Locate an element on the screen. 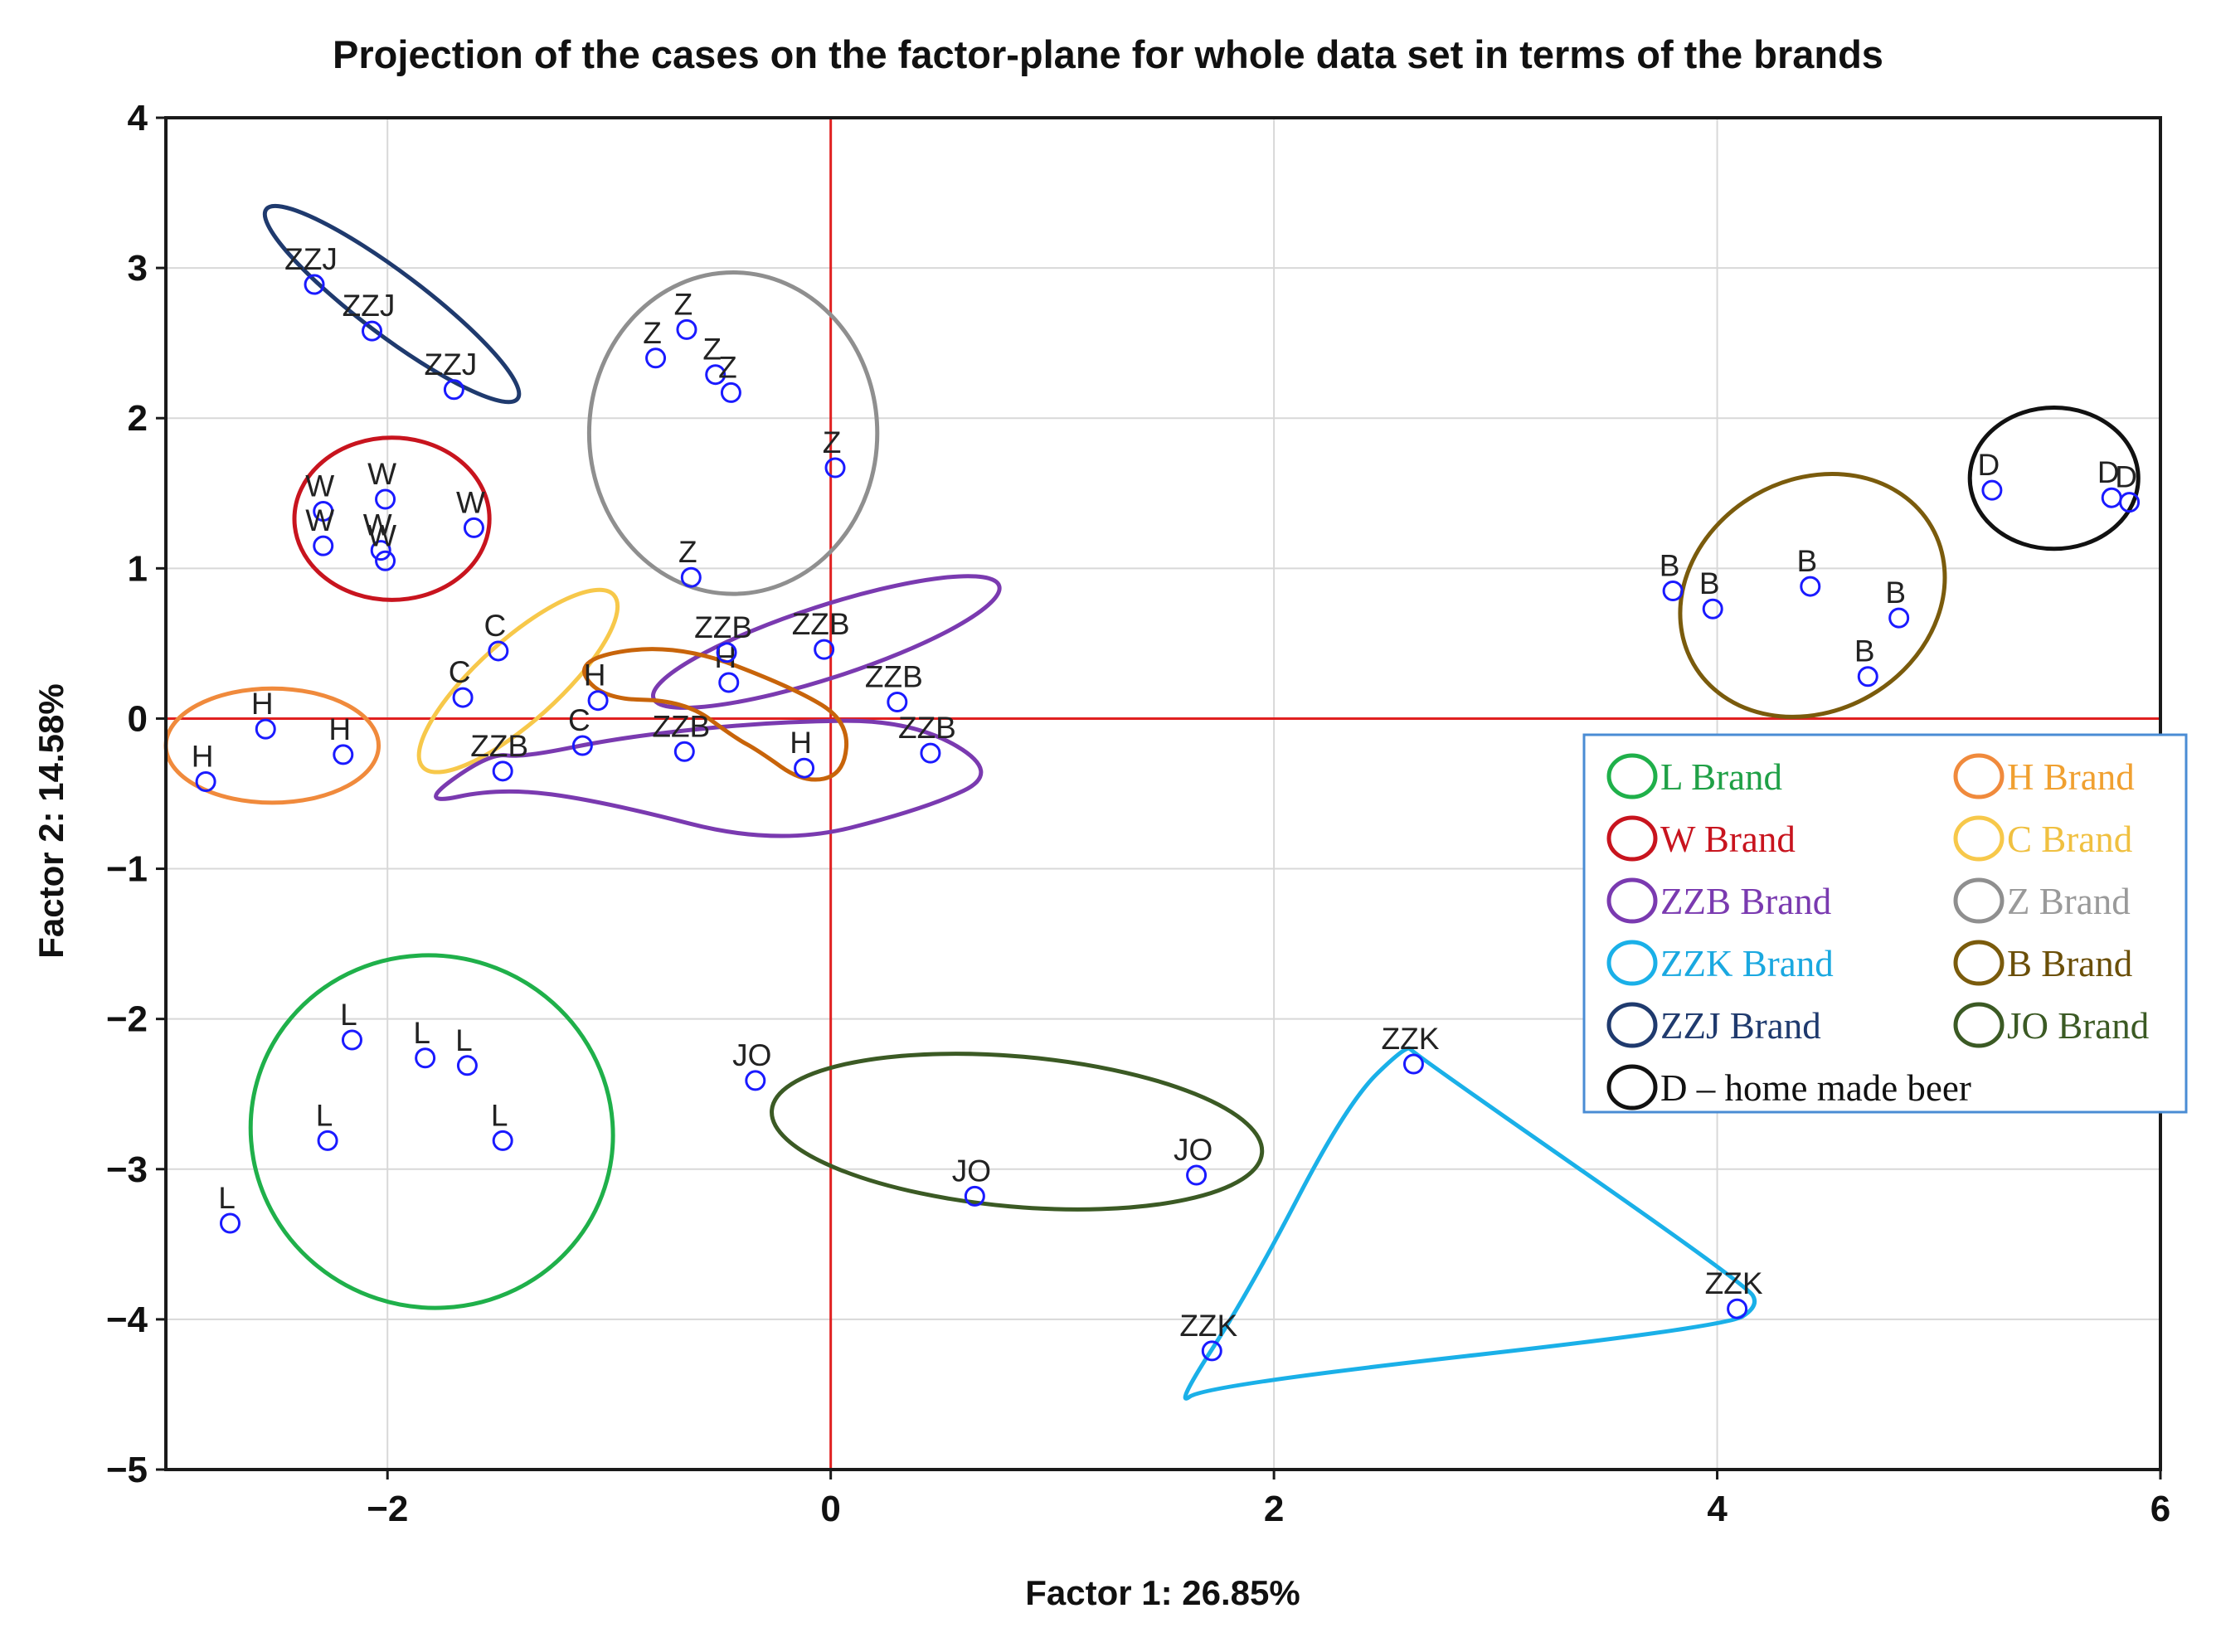 This screenshot has height=1652, width=2216. group-outline-l-brand is located at coordinates (432, 1131).